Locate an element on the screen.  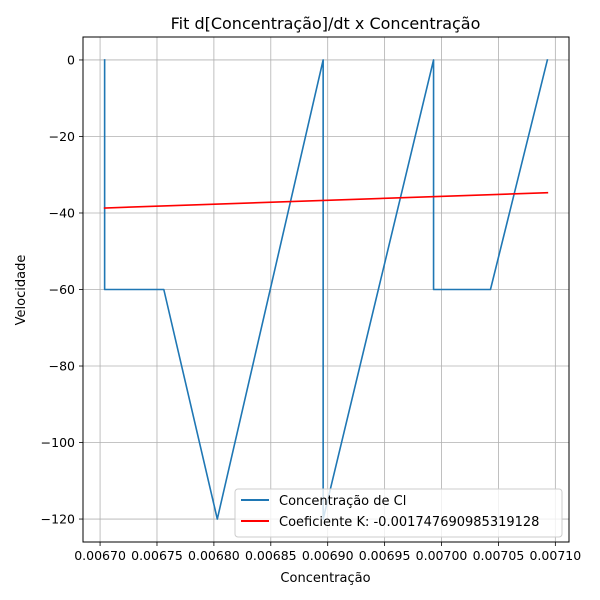
x-tick-label: 0.00685 is located at coordinates (271, 555).